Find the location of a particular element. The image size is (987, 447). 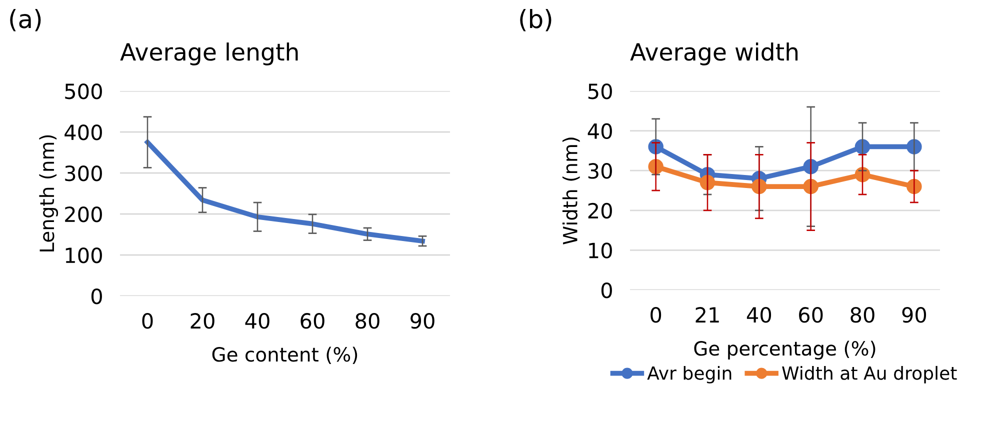

y-axis-title: Width (nm) is located at coordinates (571, 191).